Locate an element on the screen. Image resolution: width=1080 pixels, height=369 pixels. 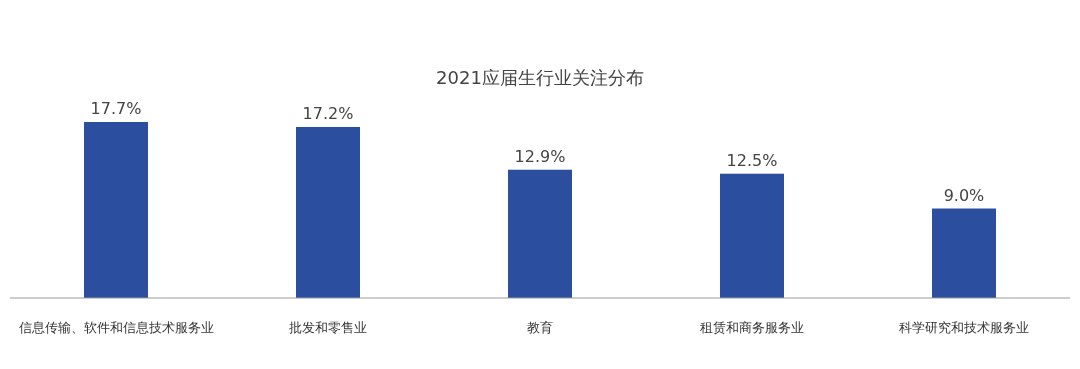
data-label: 17.2% is located at coordinates (328, 113).